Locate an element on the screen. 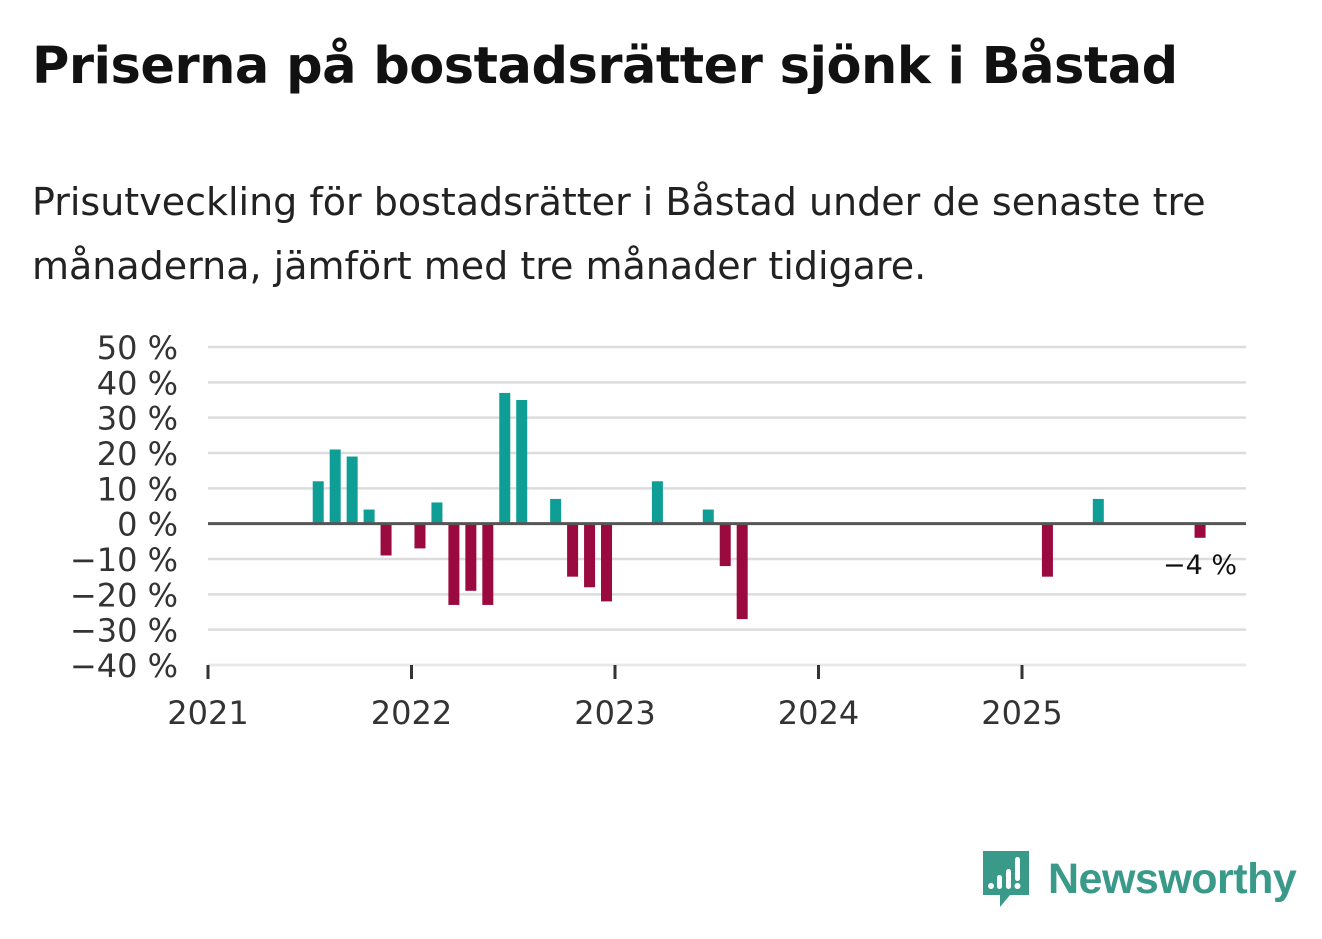 Image resolution: width=1322 pixels, height=939 pixels. y-tick-label: 50 % is located at coordinates (137, 348).